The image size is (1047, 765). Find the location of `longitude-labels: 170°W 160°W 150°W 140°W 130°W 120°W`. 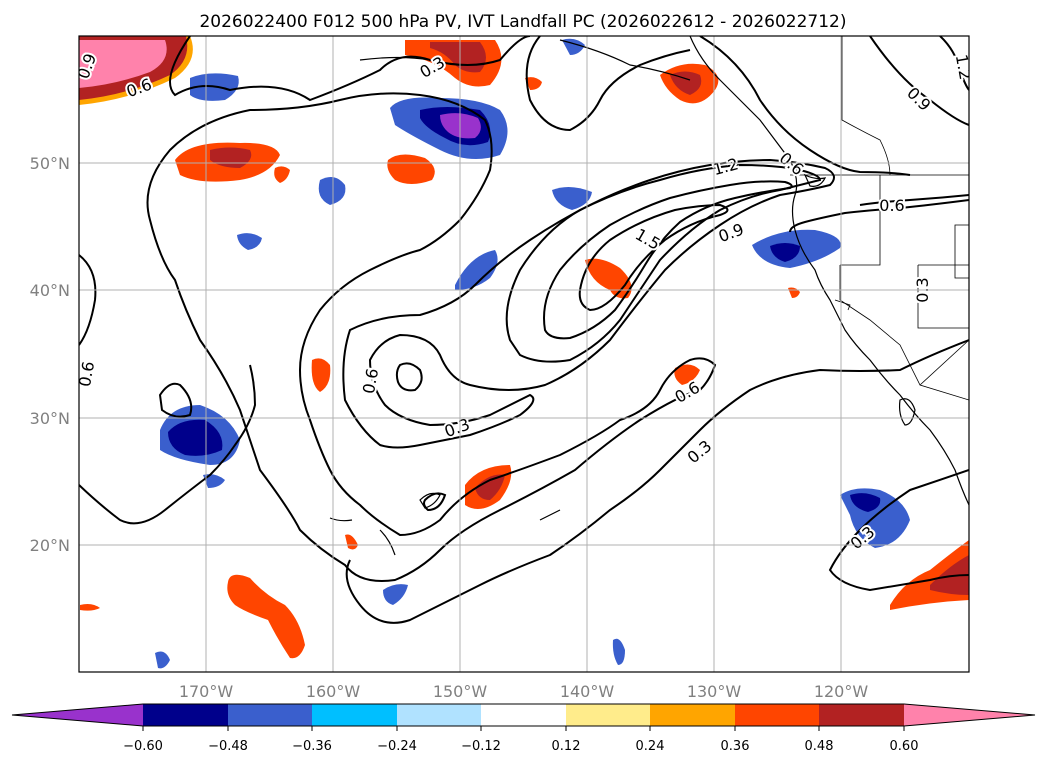

longitude-labels: 170°W 160°W 150°W 140°W 130°W 120°W is located at coordinates (524, 691).